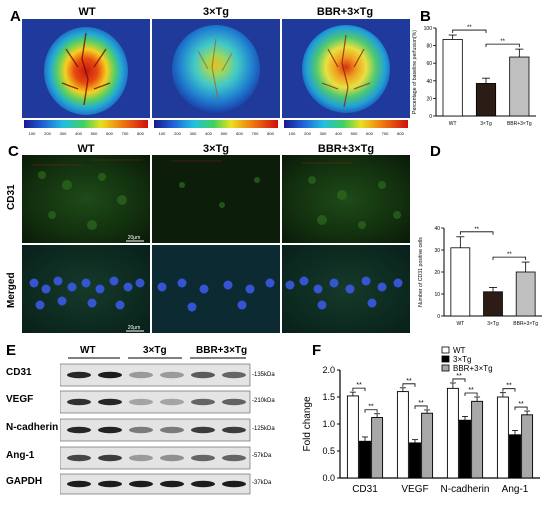  I want to click on western-blot, so click(155, 426).